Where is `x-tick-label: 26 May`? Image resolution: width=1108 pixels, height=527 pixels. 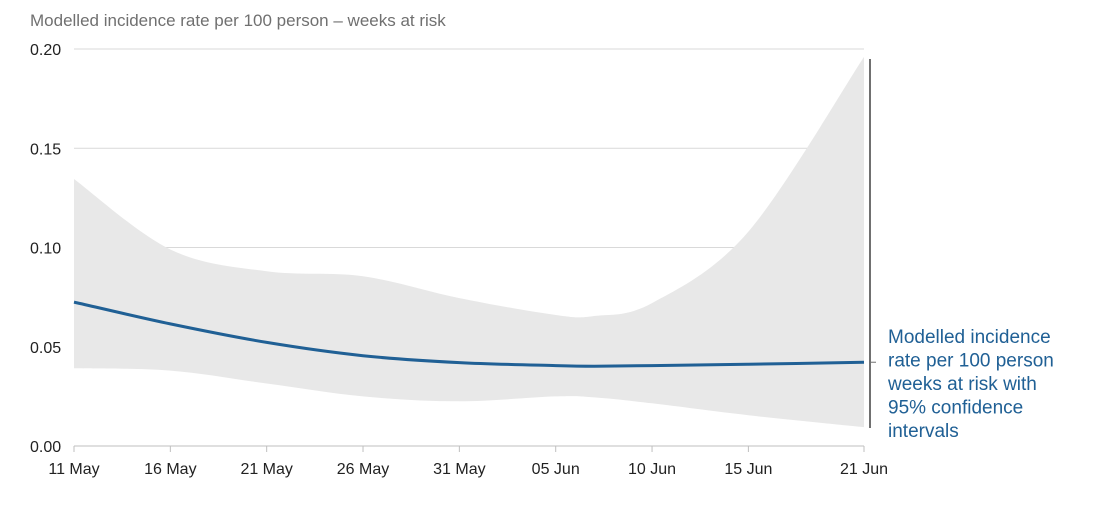
x-tick-label: 26 May is located at coordinates (363, 469).